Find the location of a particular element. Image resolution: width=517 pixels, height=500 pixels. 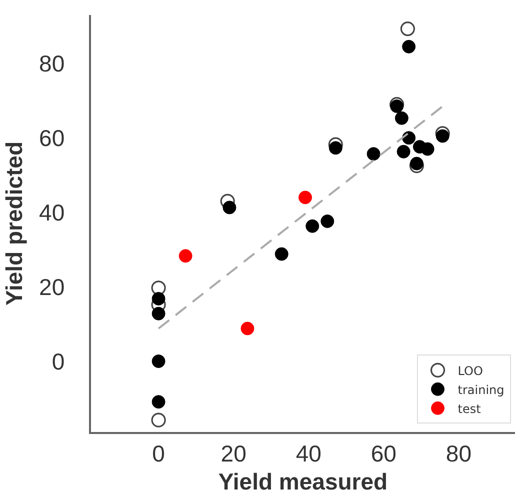

x-tick-label: 80 is located at coordinates (459, 453).